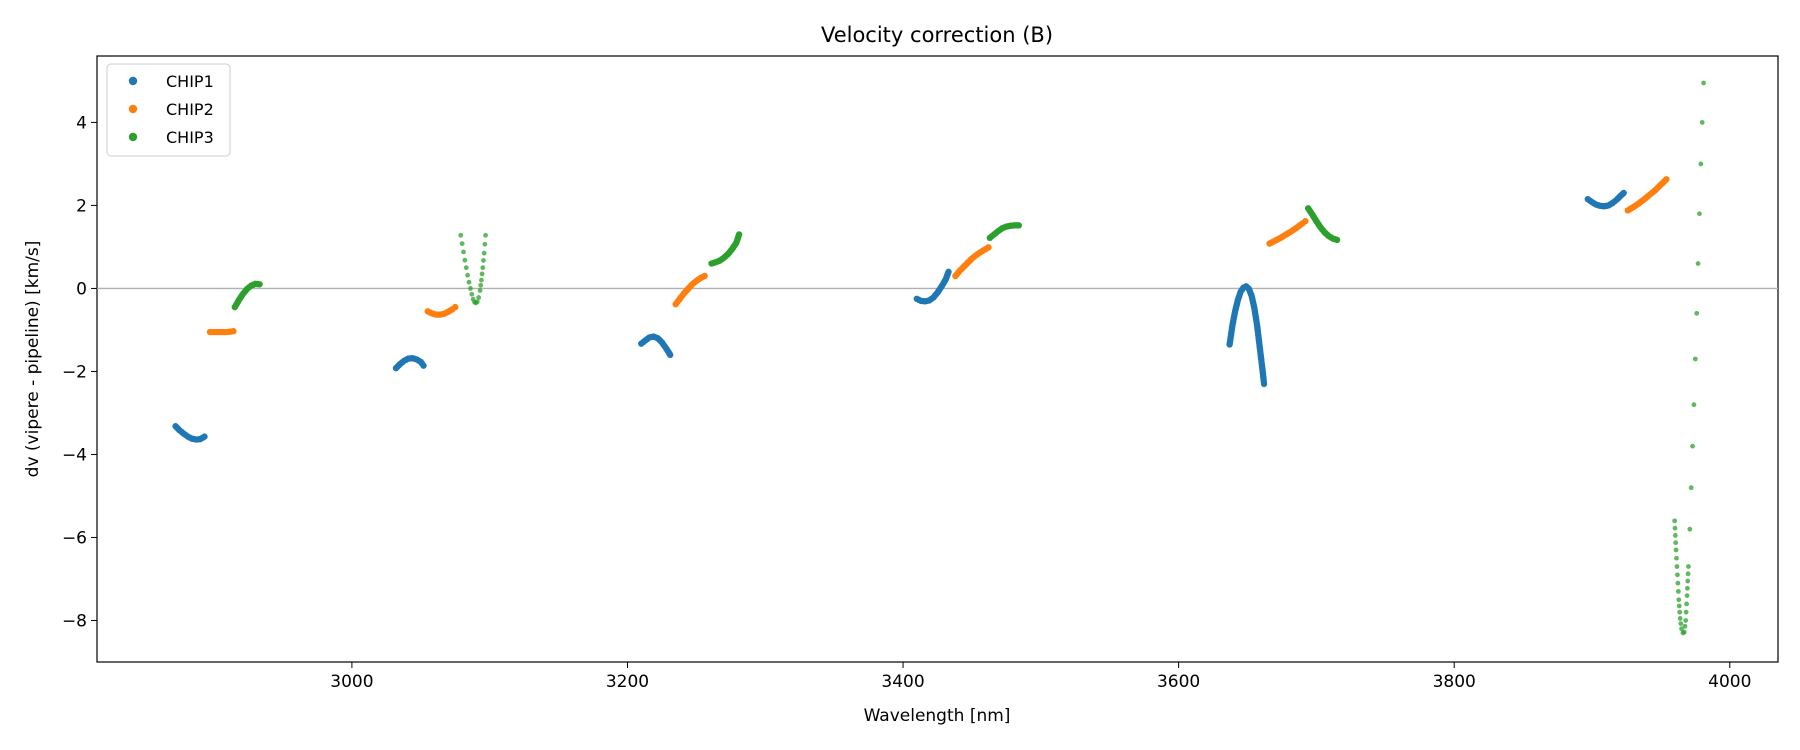  I want to click on x-axis-ticks: 3000 3200 3400 3600 3800 4000, so click(1040, 677).